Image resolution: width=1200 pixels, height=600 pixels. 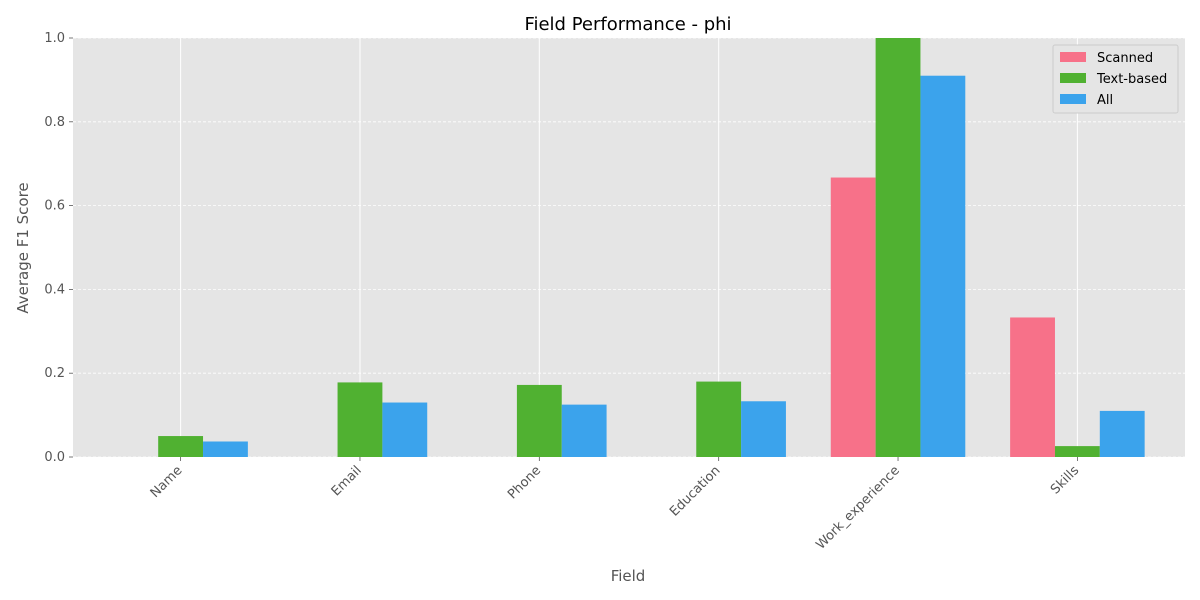 I want to click on bar-all-skills, so click(x=1122, y=433).